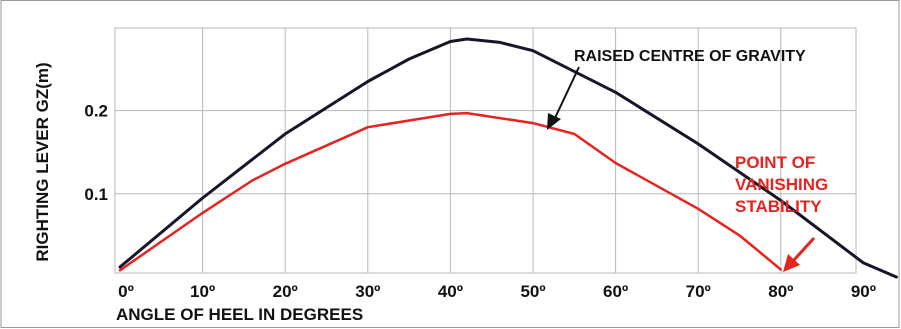  Describe the element at coordinates (239, 314) in the screenshot. I see `x-axis-title: ANGLE OF HEEL IN DEGREES` at that location.